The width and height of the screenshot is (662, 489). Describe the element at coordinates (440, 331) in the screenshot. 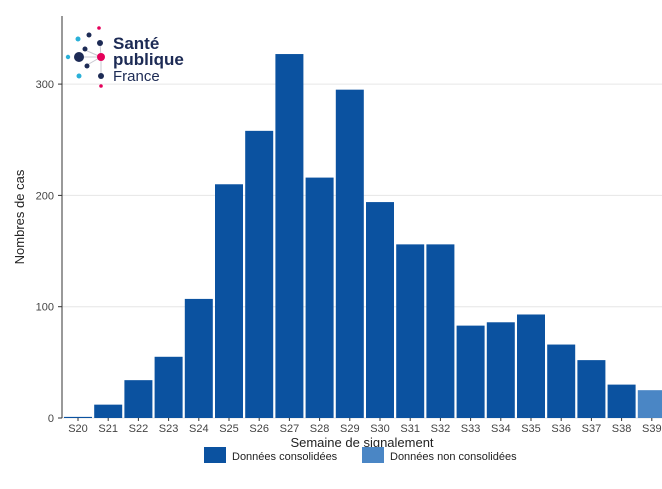

I see `bar-s32` at that location.